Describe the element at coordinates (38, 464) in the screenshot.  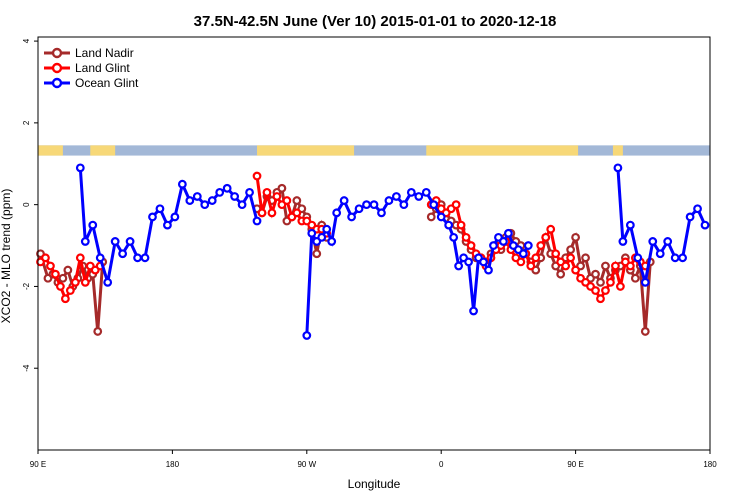
I see `x-tick-label: 90 E` at that location.